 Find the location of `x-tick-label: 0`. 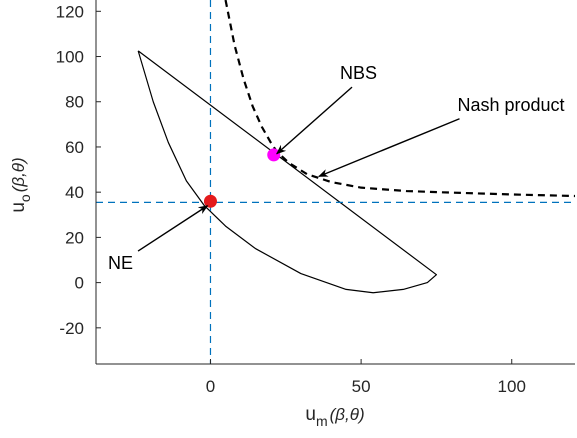

x-tick-label: 0 is located at coordinates (210, 386).